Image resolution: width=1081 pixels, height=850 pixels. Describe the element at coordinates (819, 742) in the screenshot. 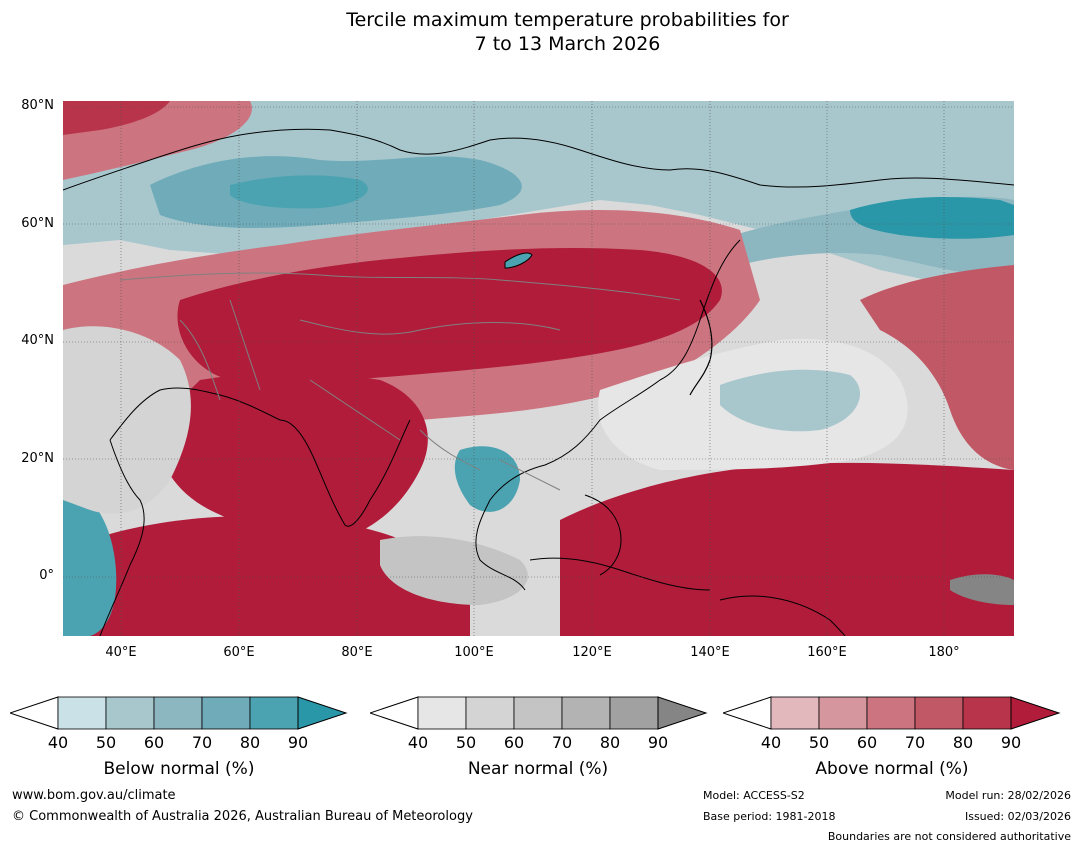

I see `above-tick: 50` at that location.